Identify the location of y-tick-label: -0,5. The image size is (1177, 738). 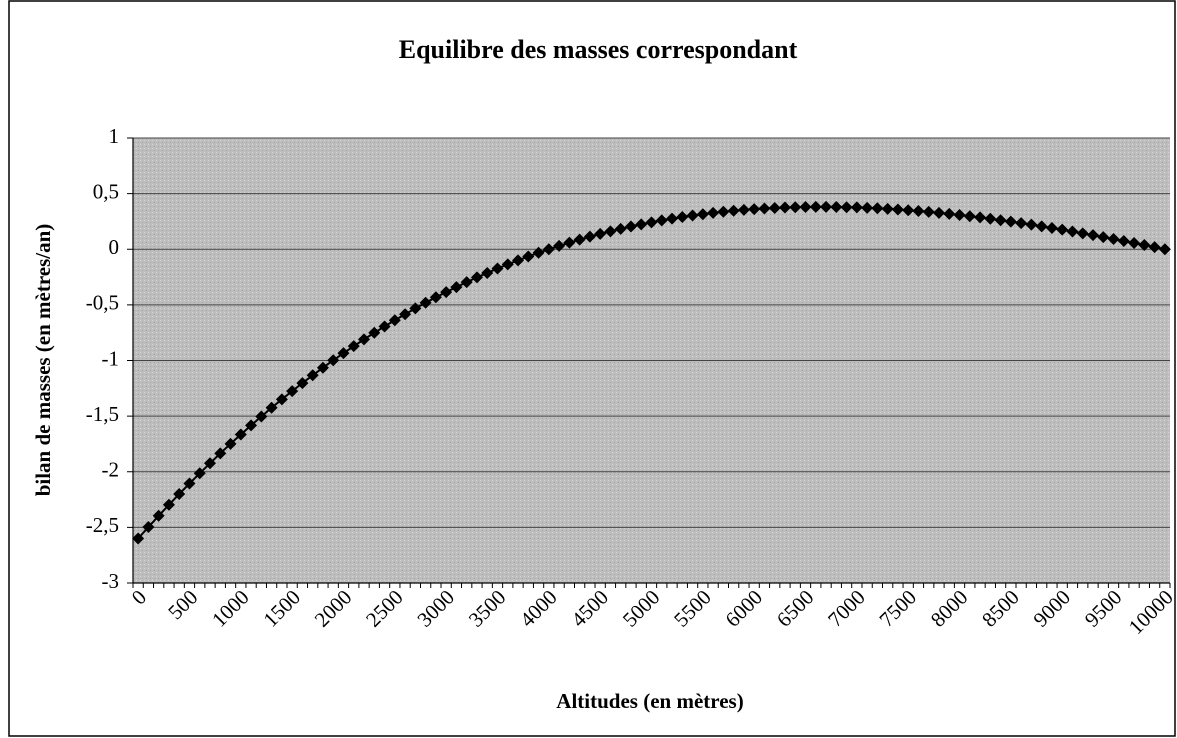
(102, 303).